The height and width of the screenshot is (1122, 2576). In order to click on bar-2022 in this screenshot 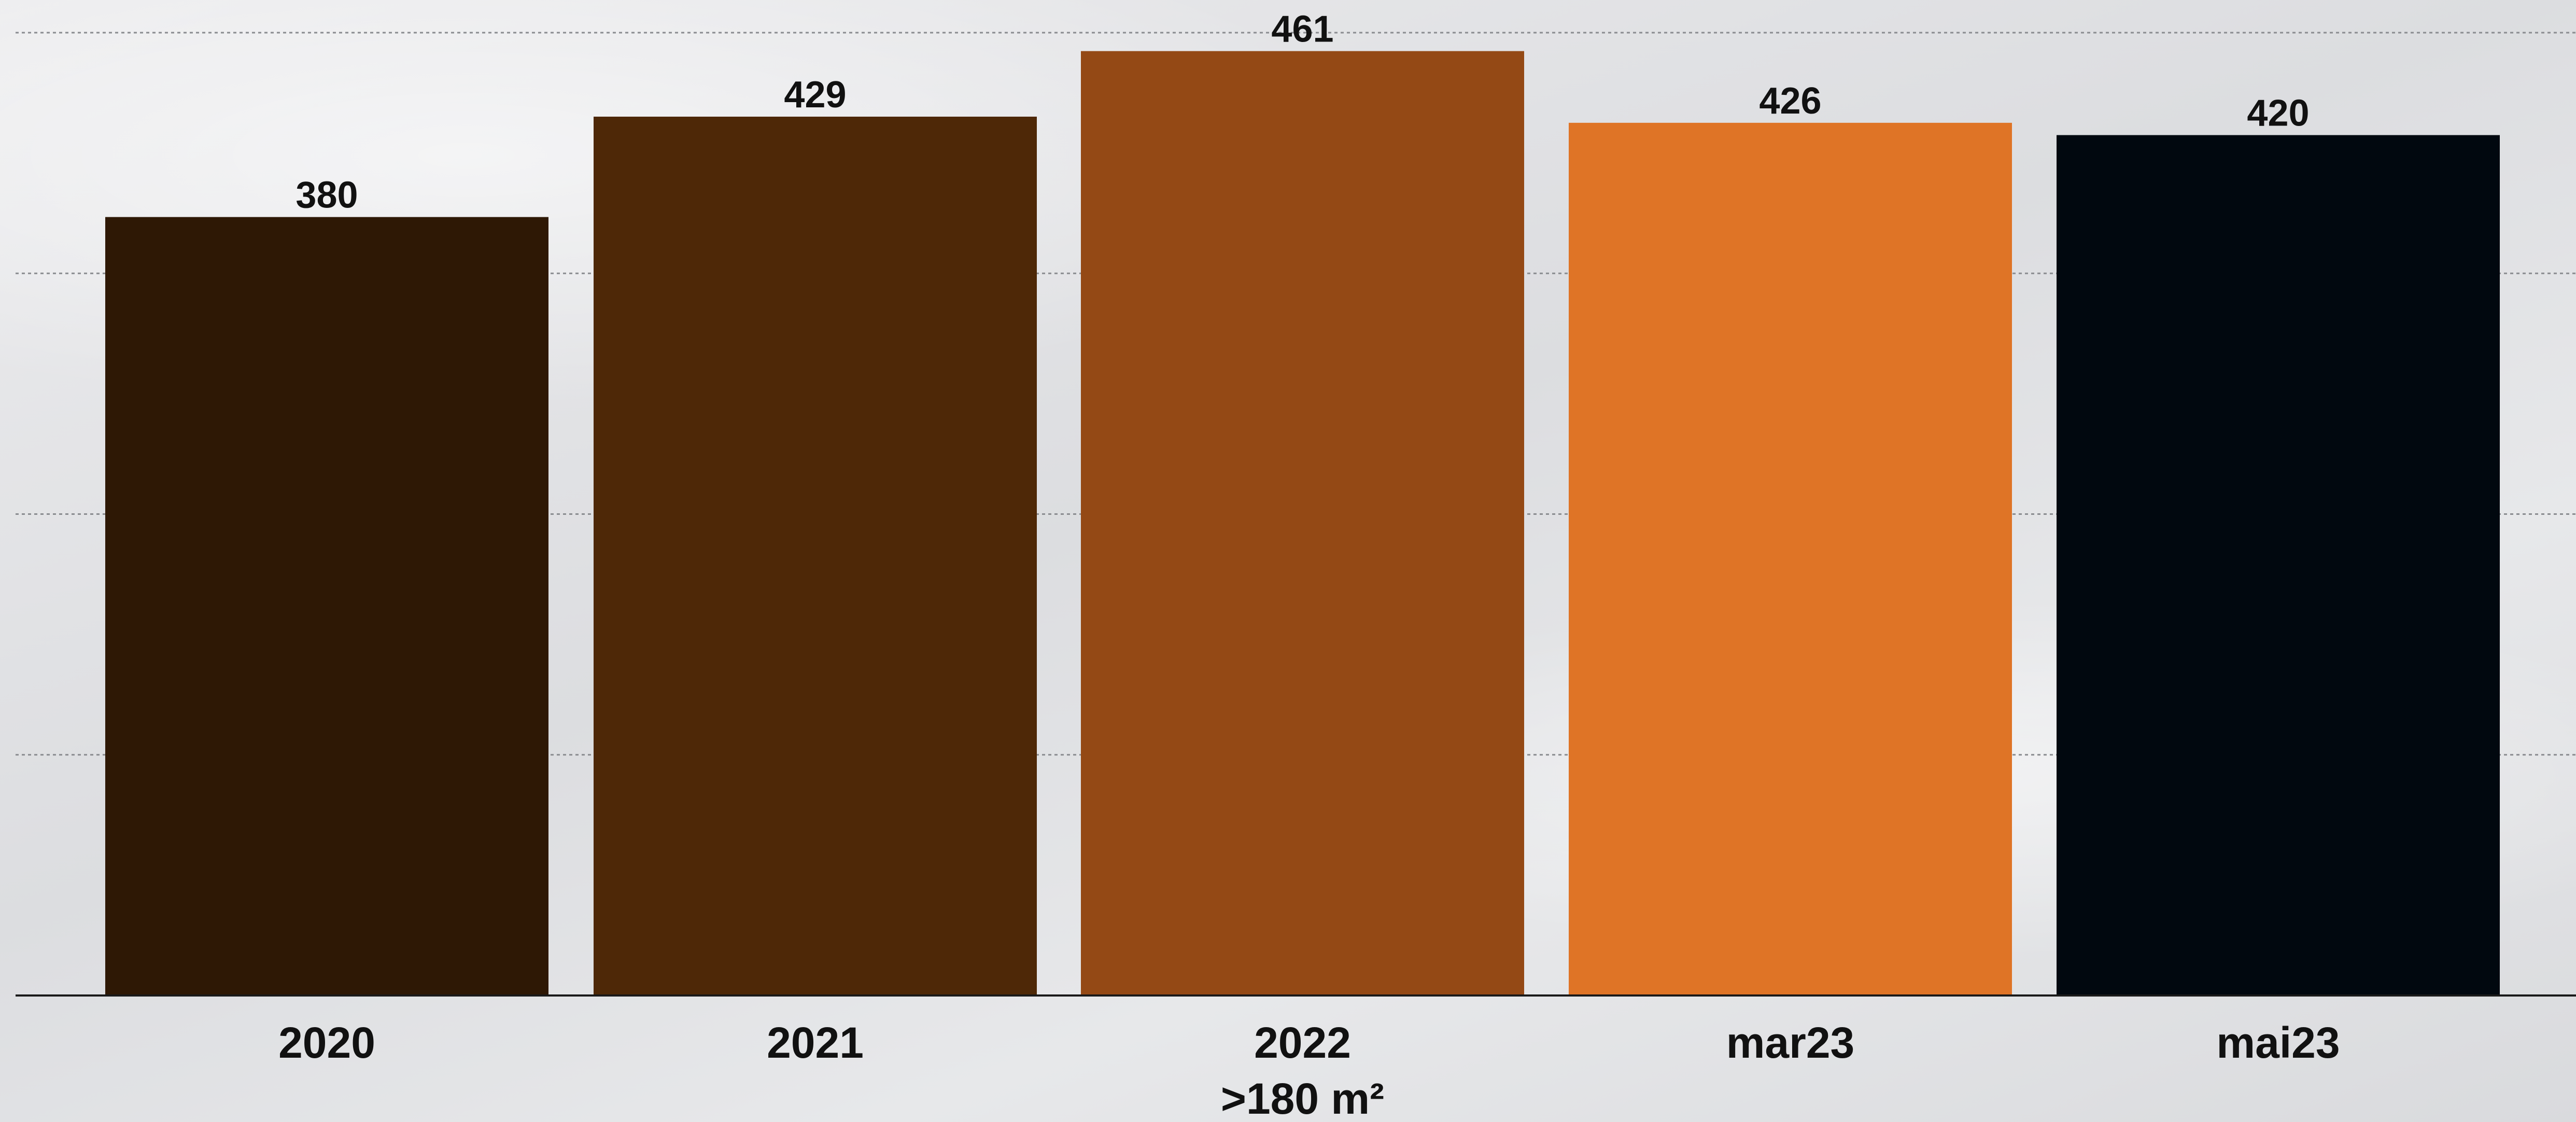, I will do `click(1302, 523)`.